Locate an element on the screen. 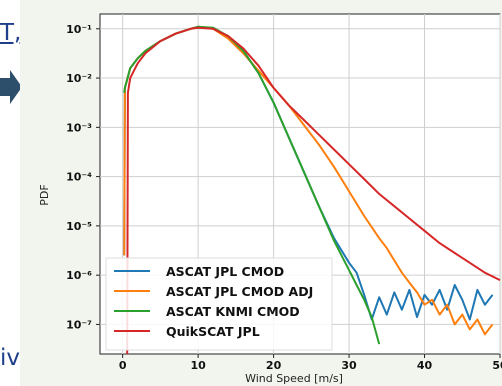 The width and height of the screenshot is (502, 386). y-tick-label: 10⁻⁵ is located at coordinates (79, 226).